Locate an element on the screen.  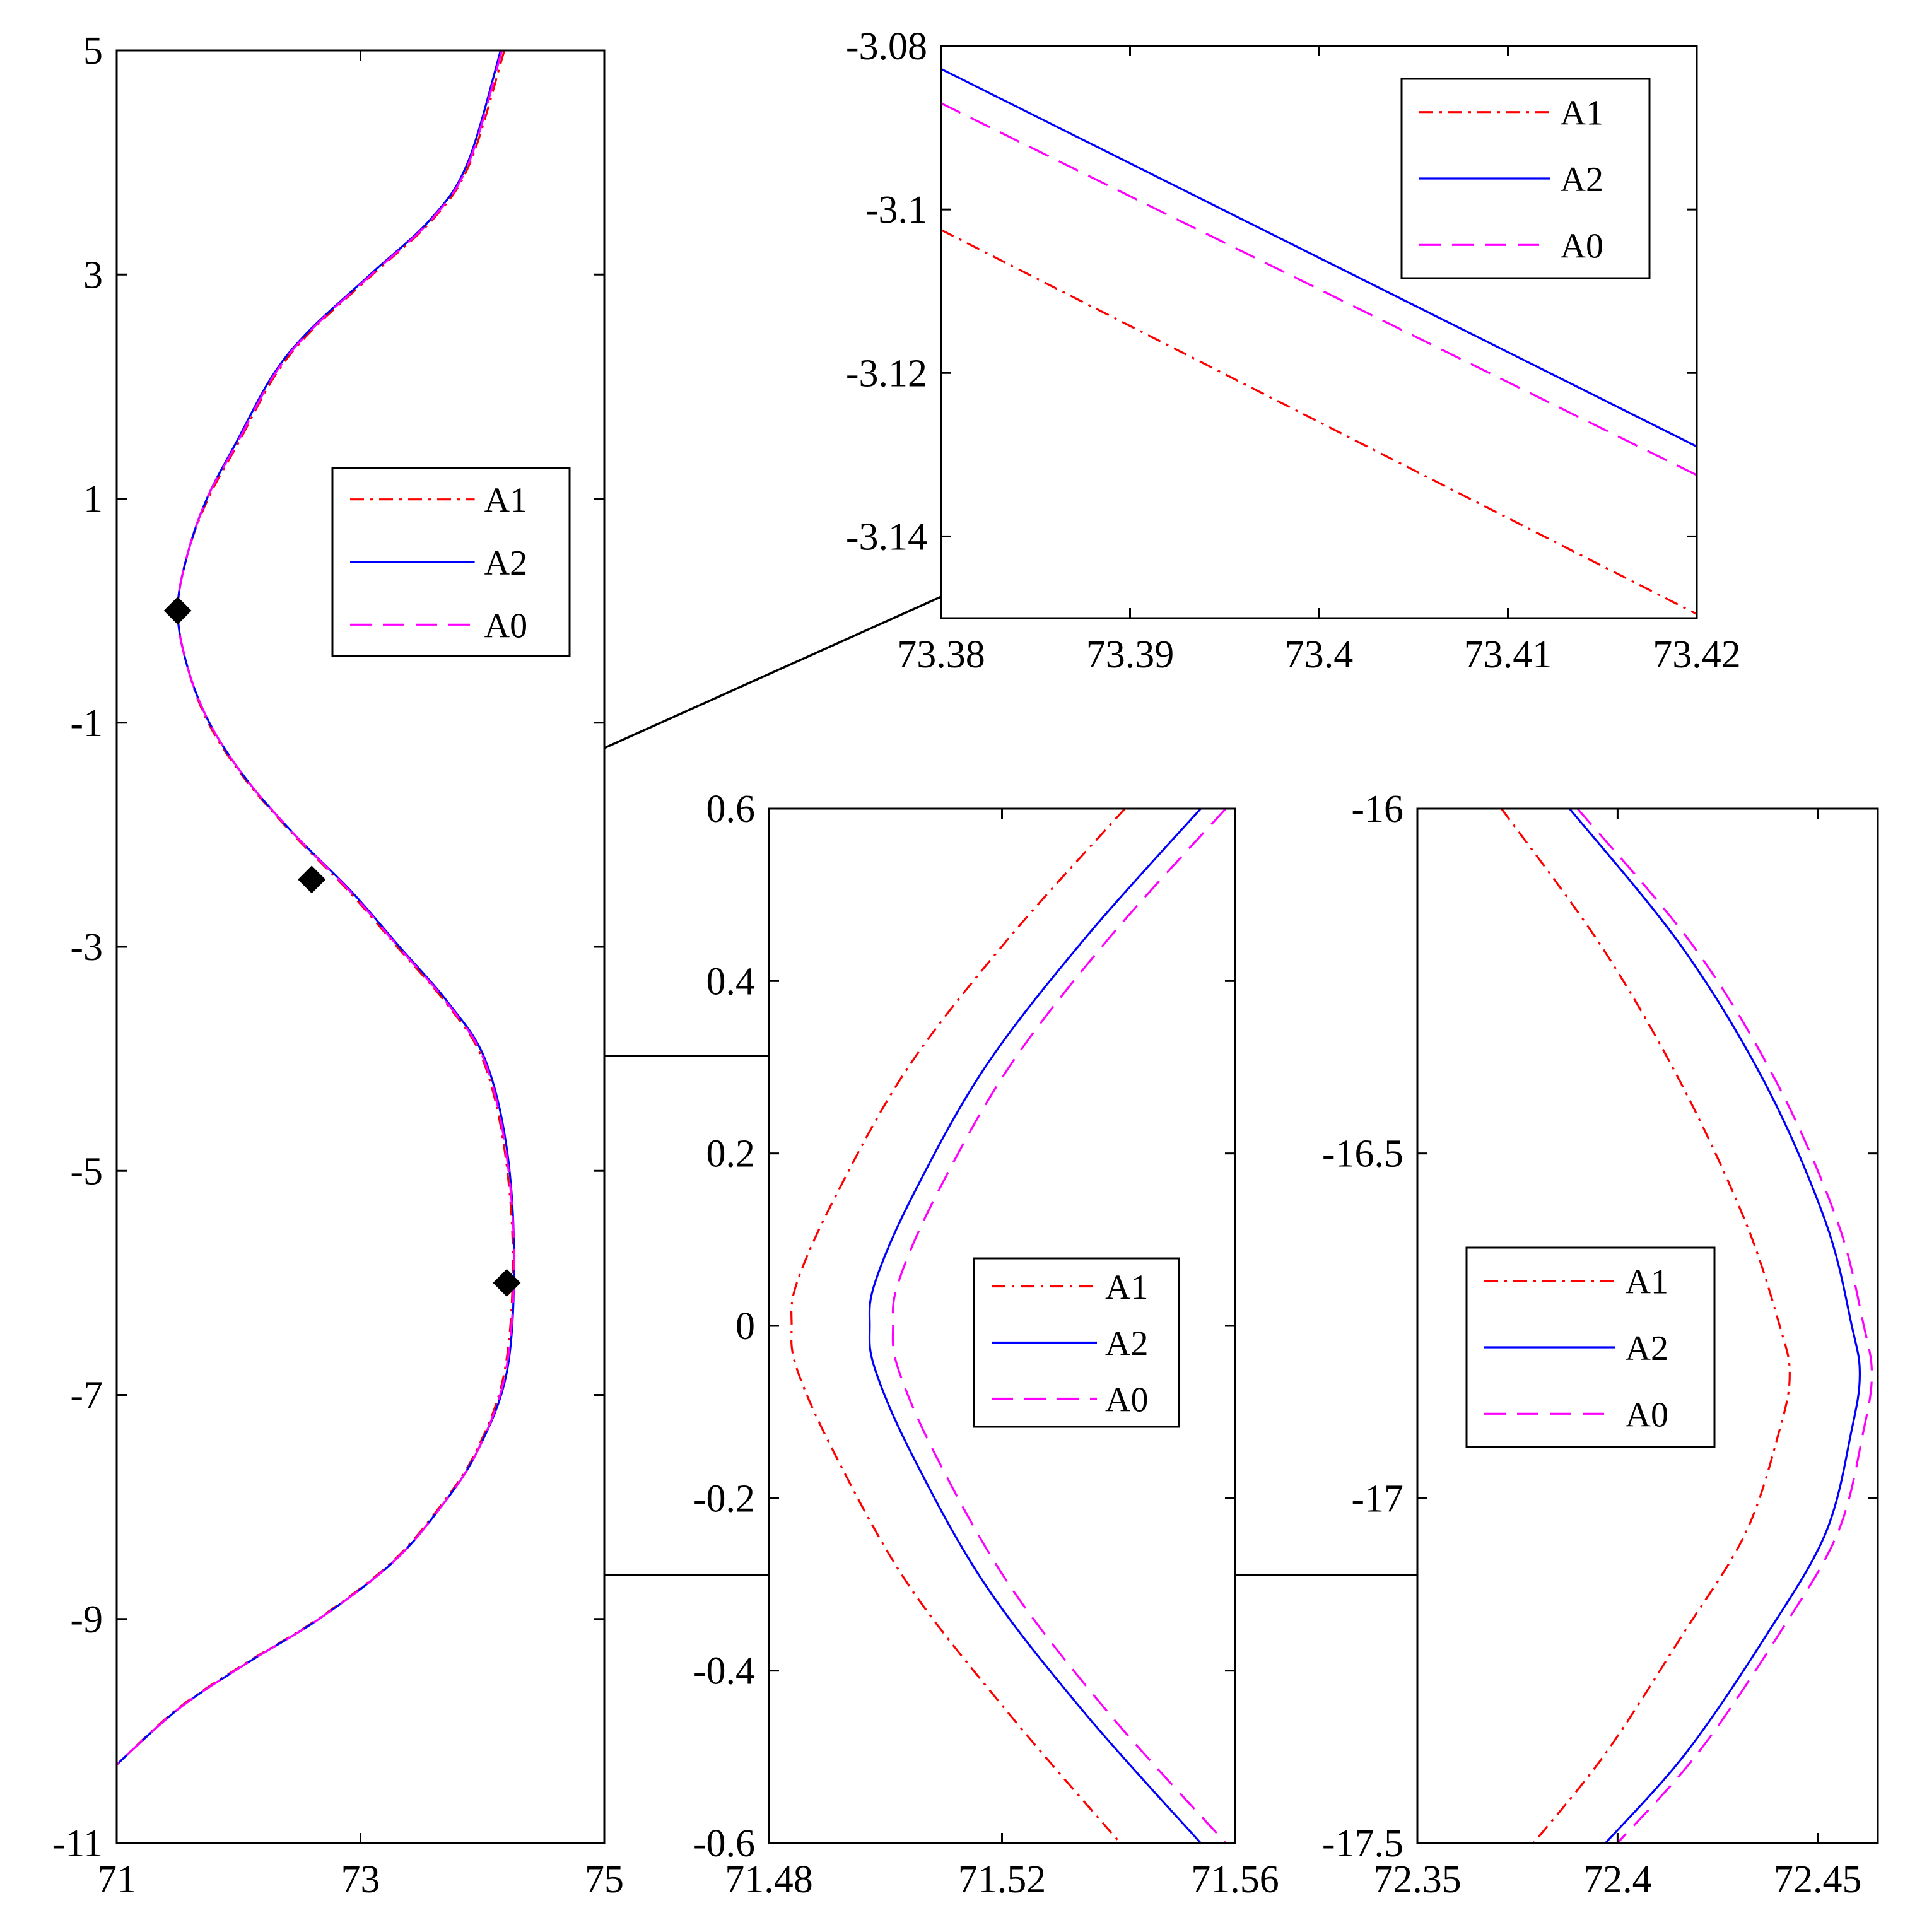
zoom-top-series-a2-line is located at coordinates (1319, 257).